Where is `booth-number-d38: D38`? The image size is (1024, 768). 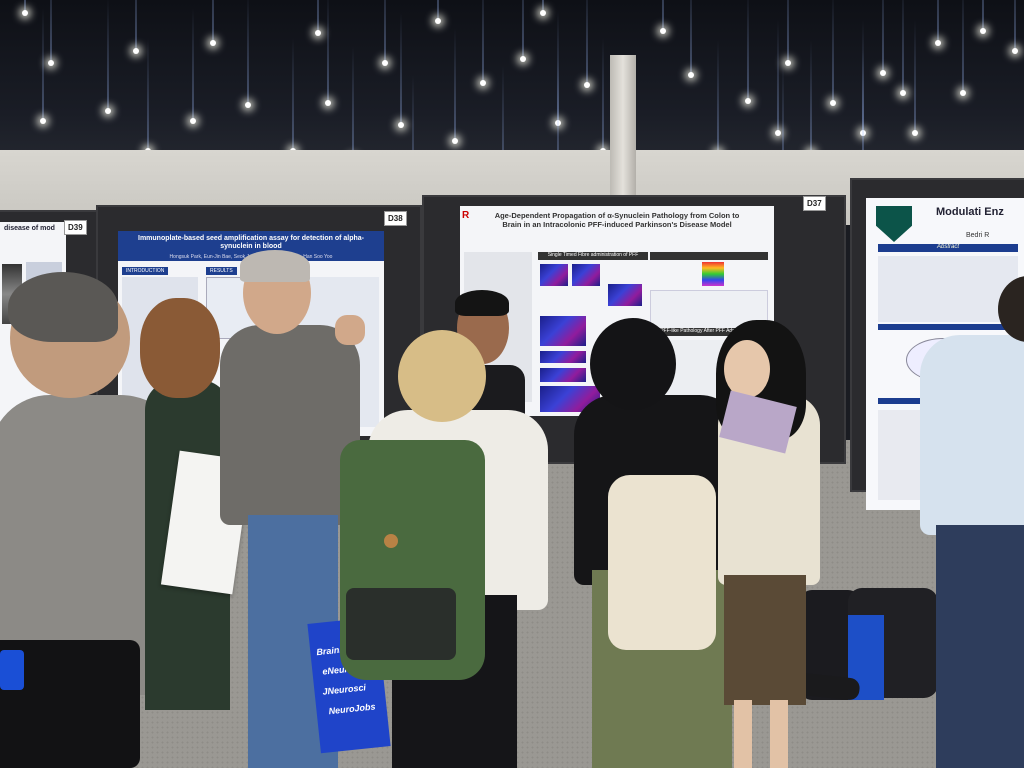
booth-number-d38: D38 is located at coordinates (395, 218).